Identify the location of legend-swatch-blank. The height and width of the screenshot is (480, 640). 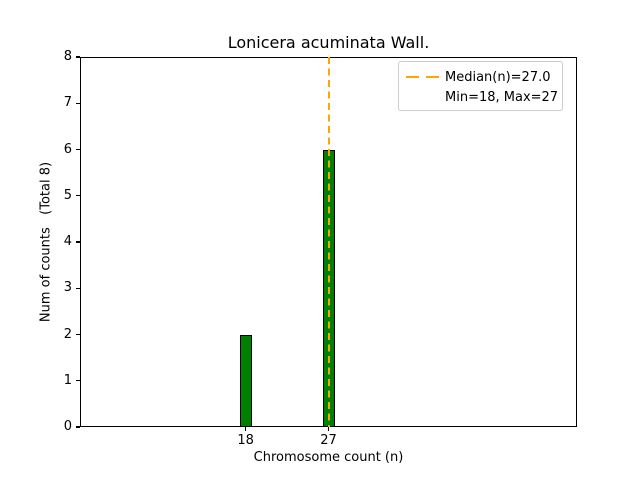
(422, 97).